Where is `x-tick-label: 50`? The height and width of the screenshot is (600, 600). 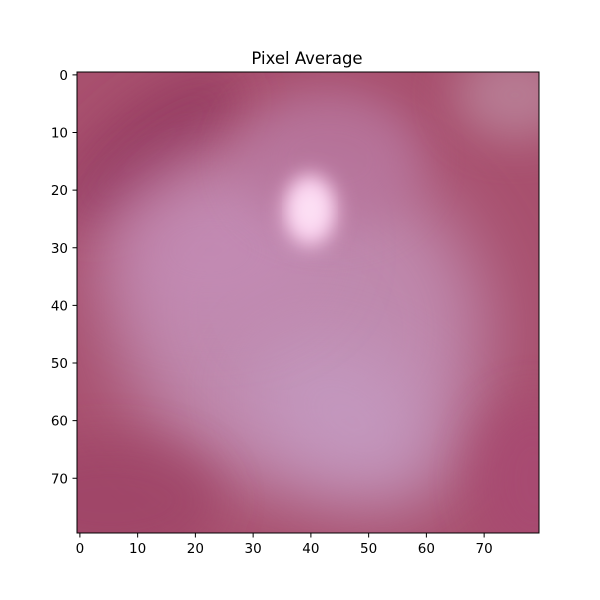 x-tick-label: 50 is located at coordinates (368, 549).